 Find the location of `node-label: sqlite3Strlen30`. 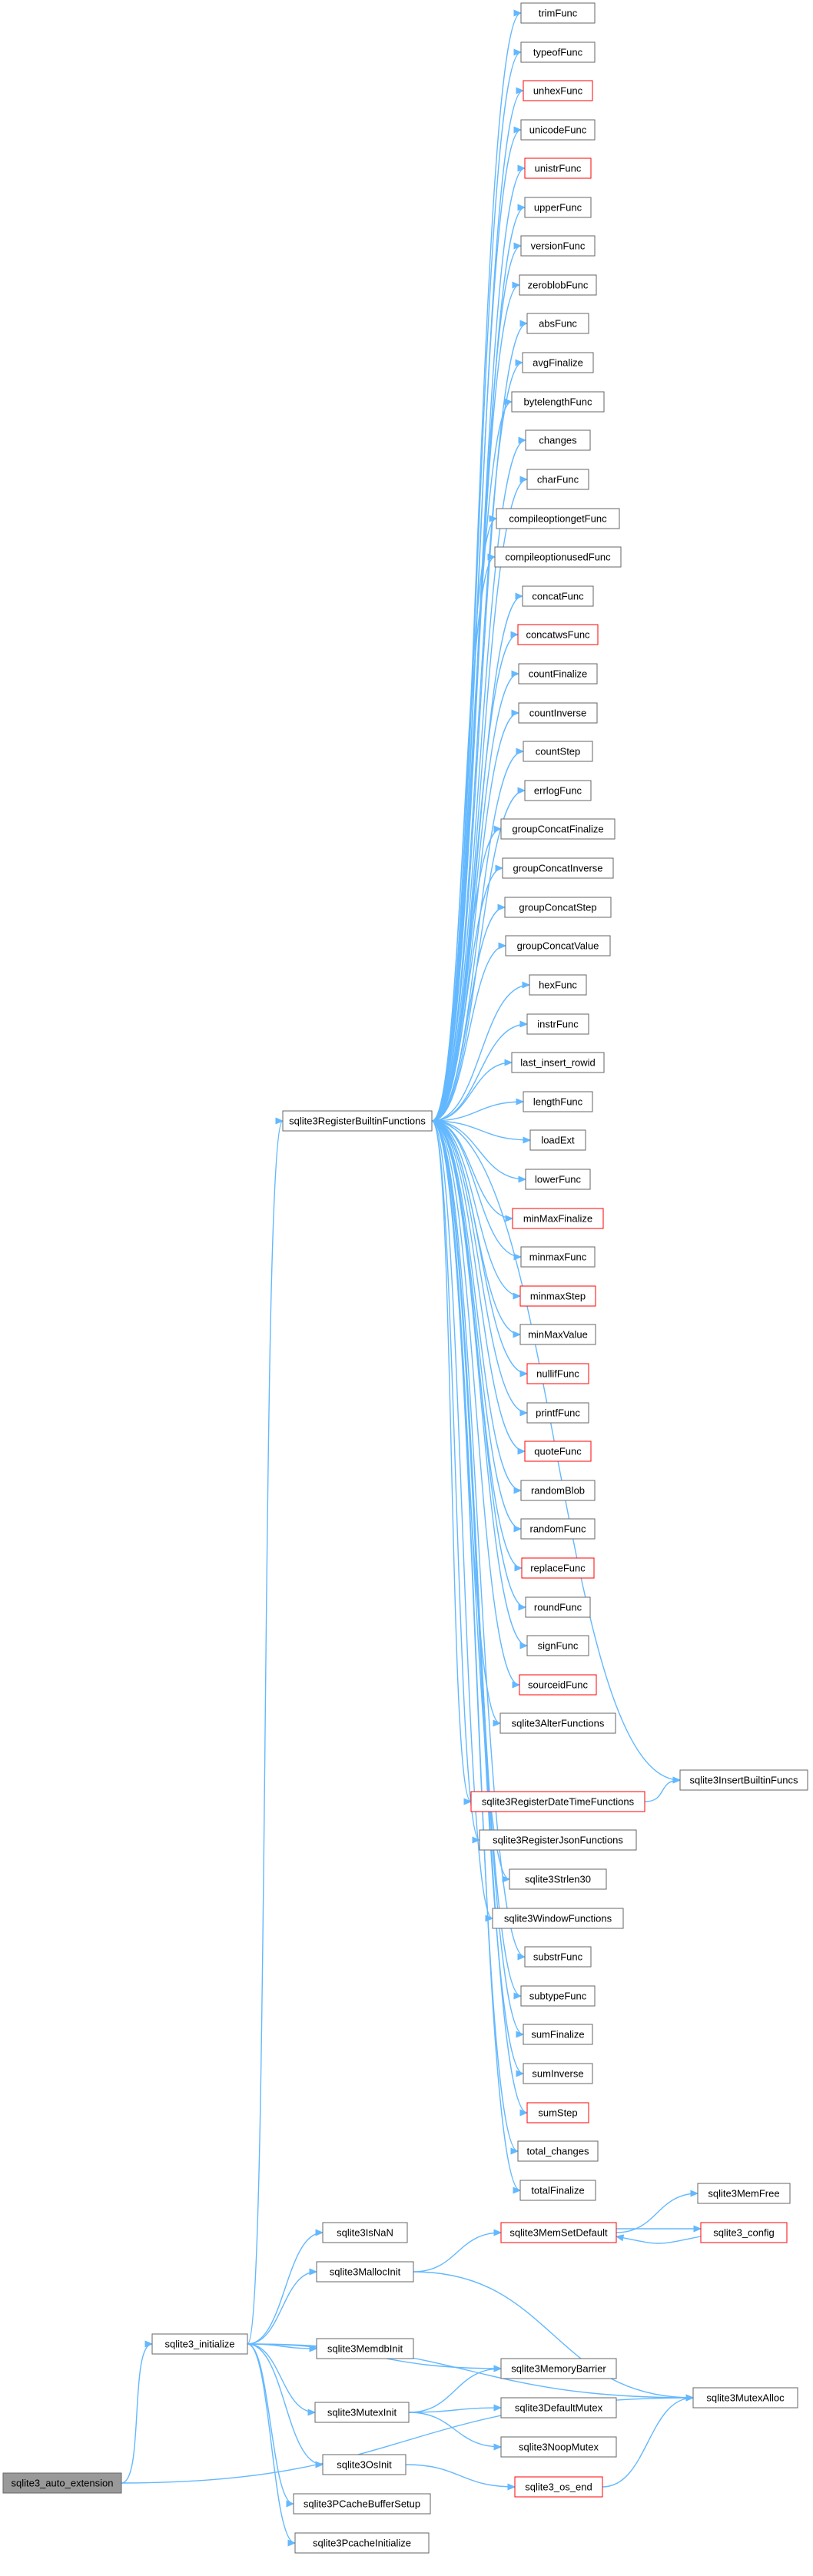

node-label: sqlite3Strlen30 is located at coordinates (558, 1879).